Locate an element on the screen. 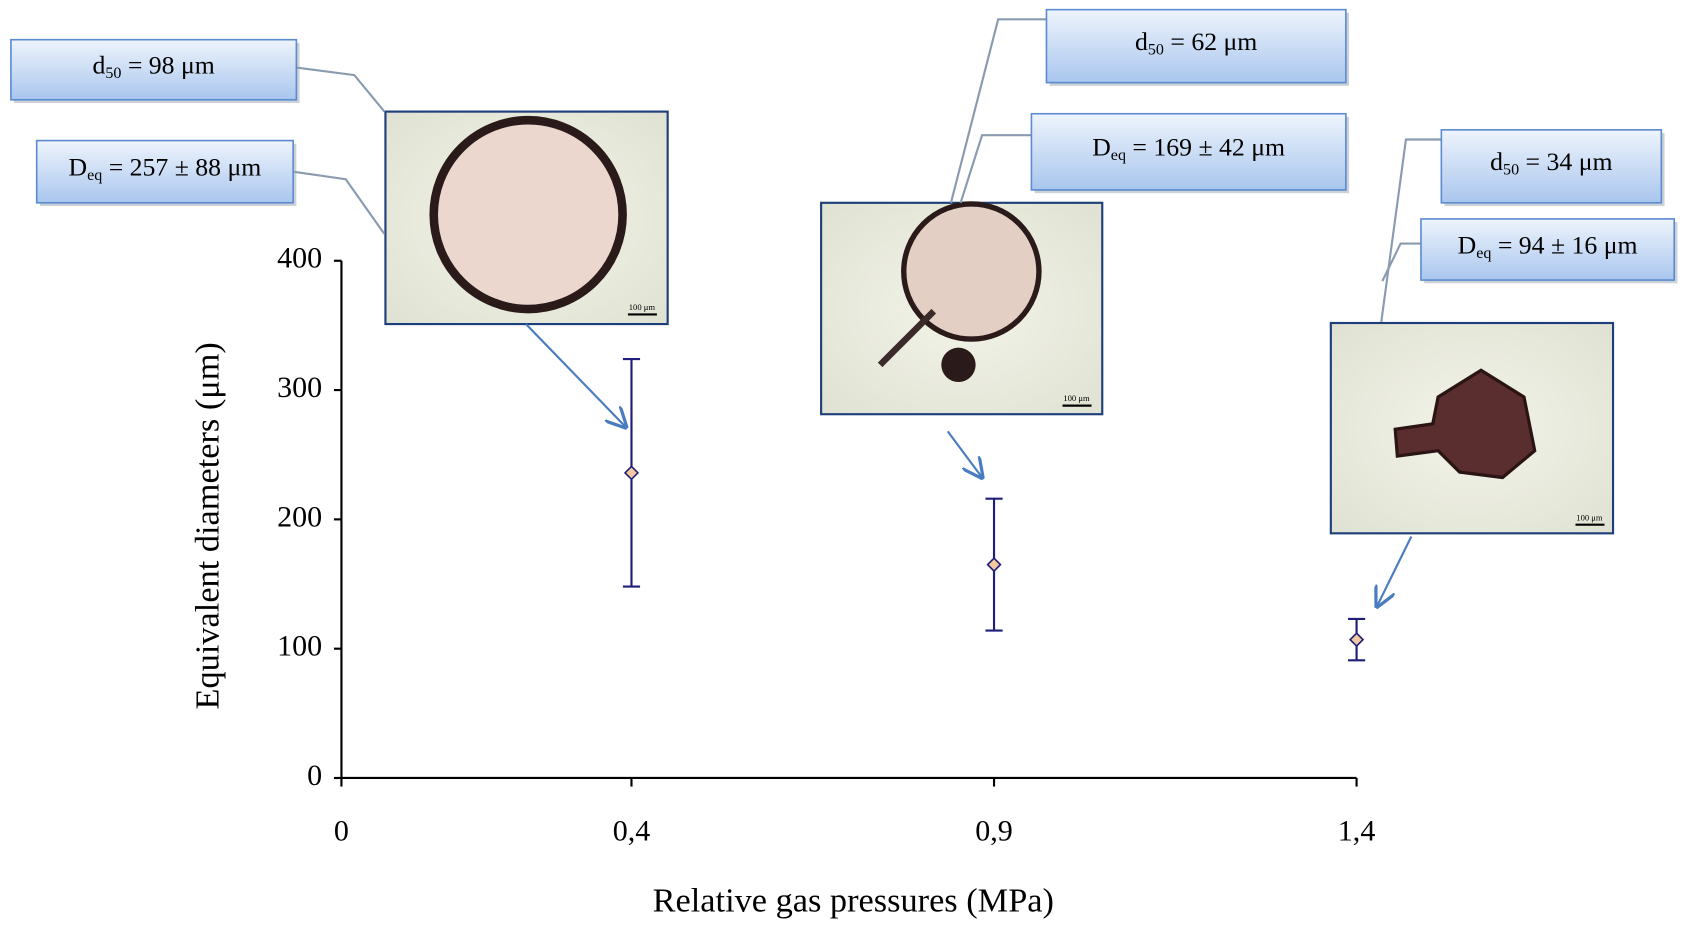 The image size is (1683, 930). annotation-rest: = 34 μm is located at coordinates (1565, 161).